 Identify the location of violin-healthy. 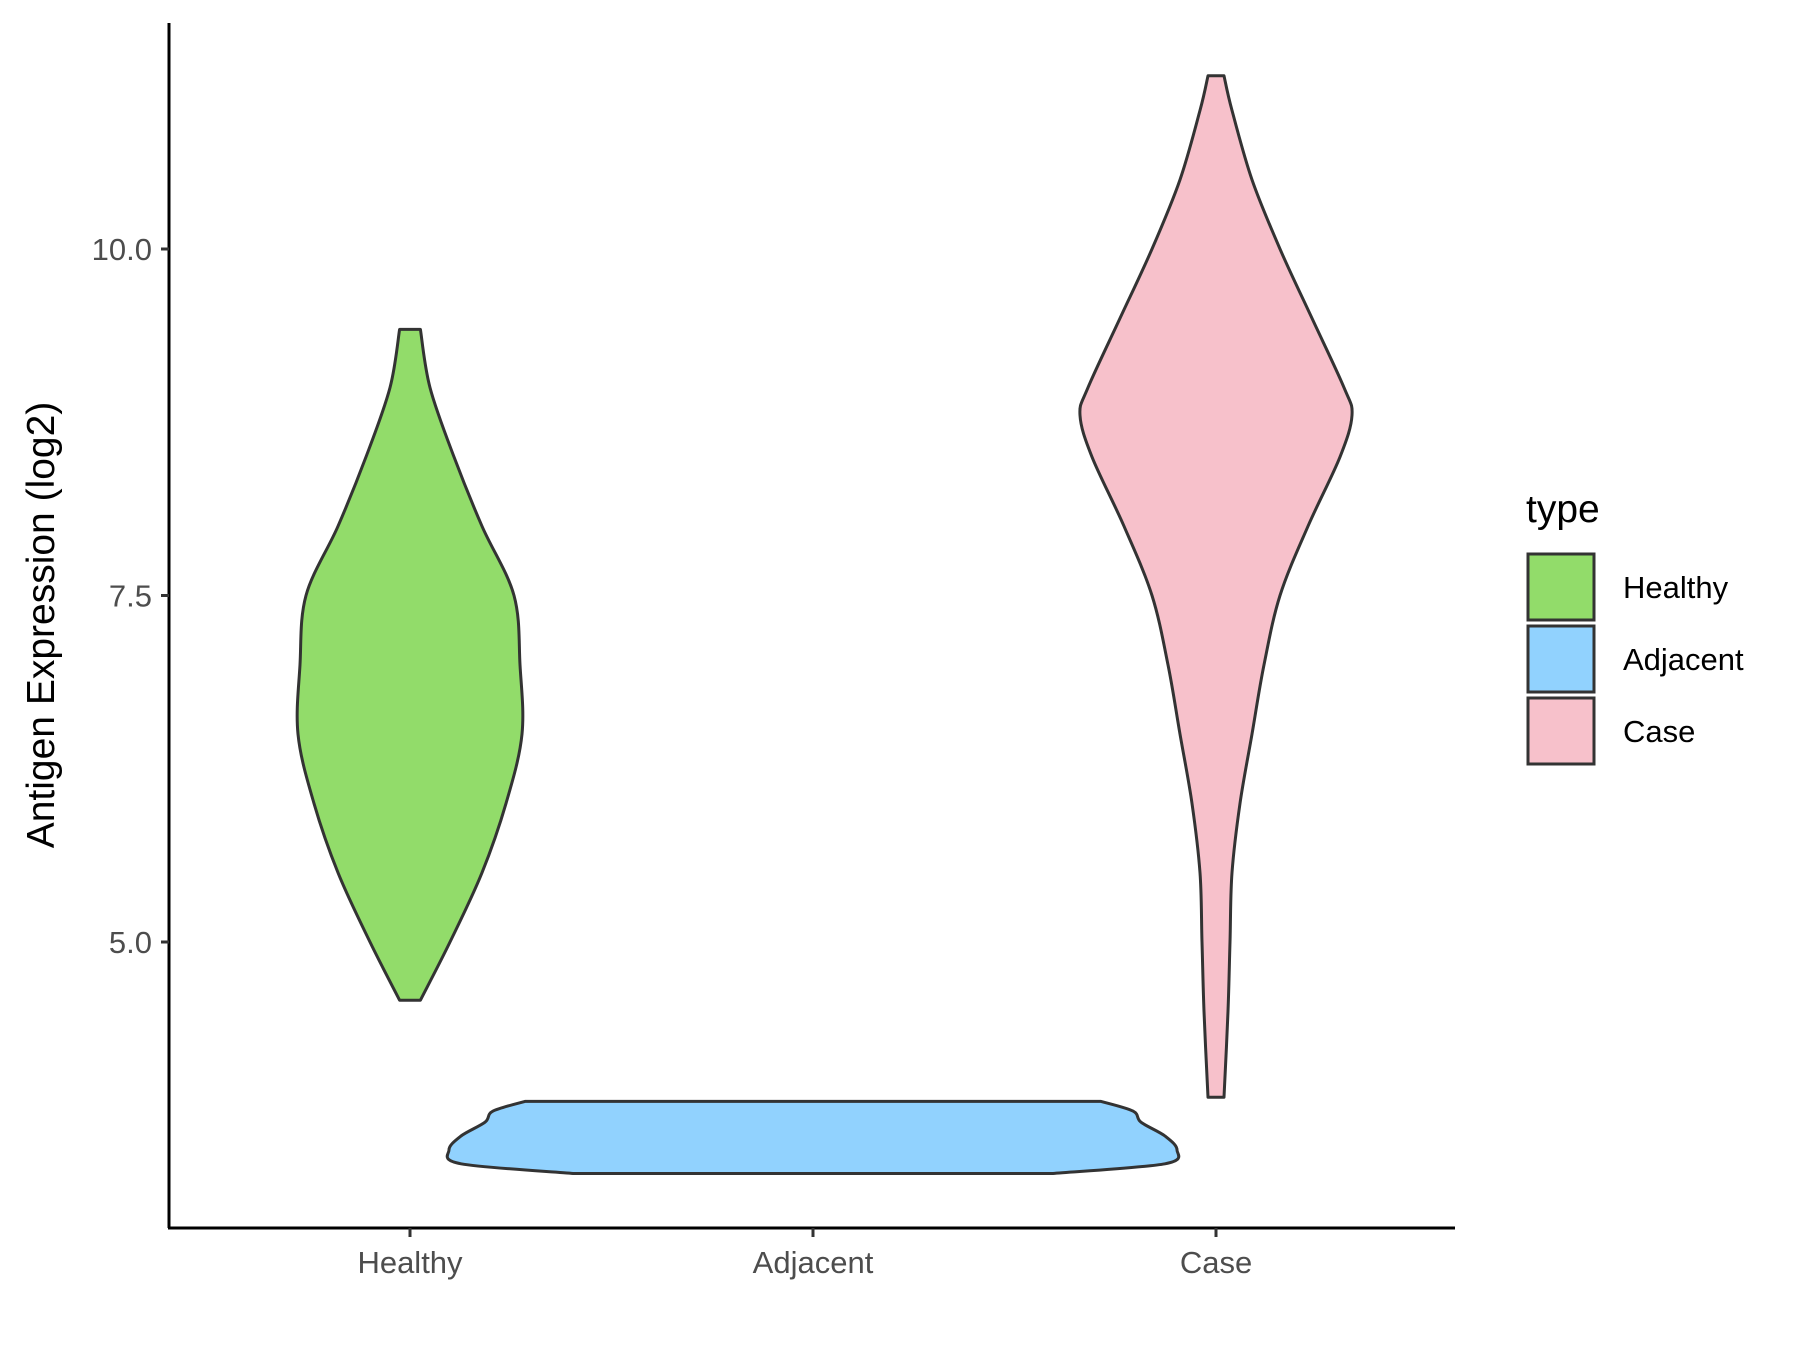
(410, 664).